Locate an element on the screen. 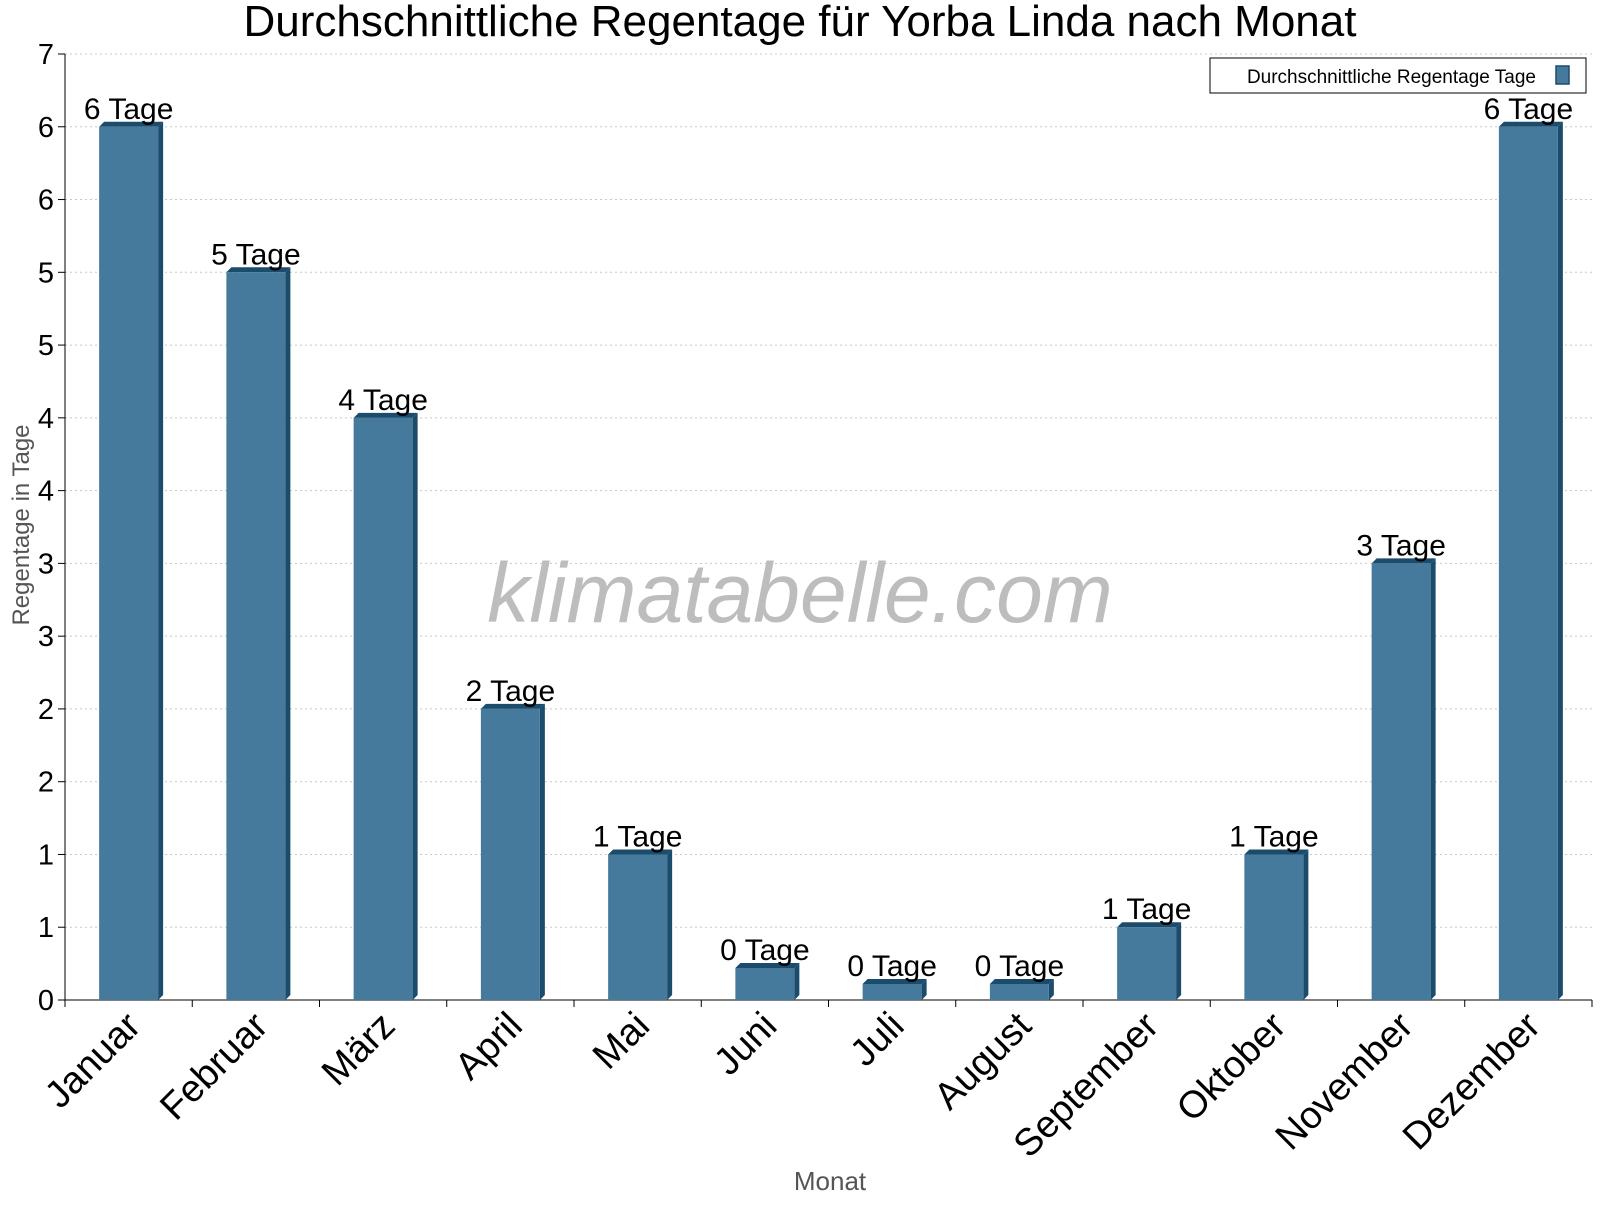  legend-box is located at coordinates (1398, 75).